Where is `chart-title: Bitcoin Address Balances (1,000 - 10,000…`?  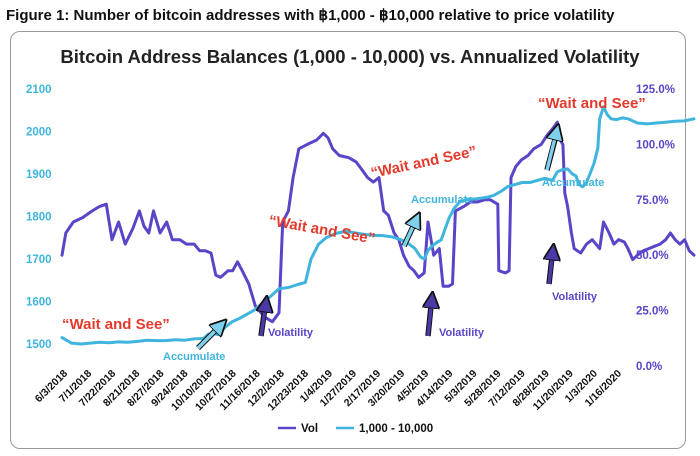 chart-title: Bitcoin Address Balances (1,000 - 10,000… is located at coordinates (350, 56).